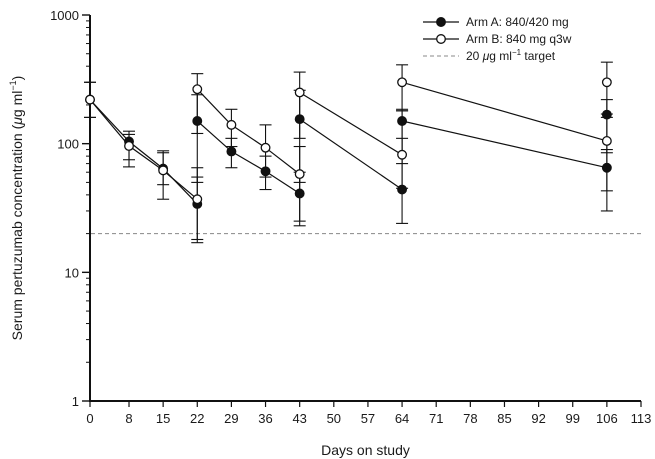 The image size is (655, 459). What do you see at coordinates (500, 56) in the screenshot?
I see `target-label-unit: g ml` at bounding box center [500, 56].